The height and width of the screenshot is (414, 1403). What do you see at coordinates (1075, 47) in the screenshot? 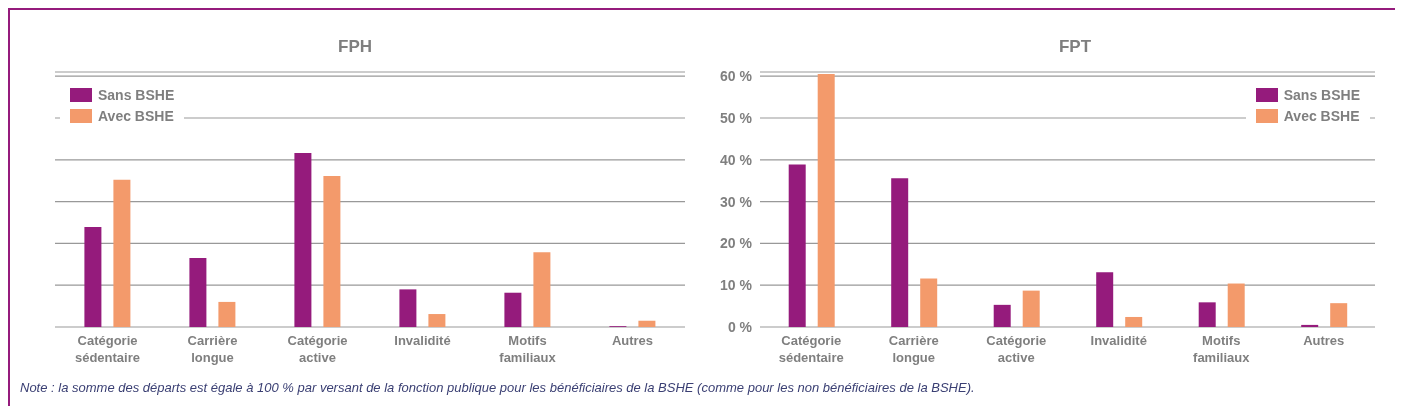
I see `chart-title: FPT` at bounding box center [1075, 47].